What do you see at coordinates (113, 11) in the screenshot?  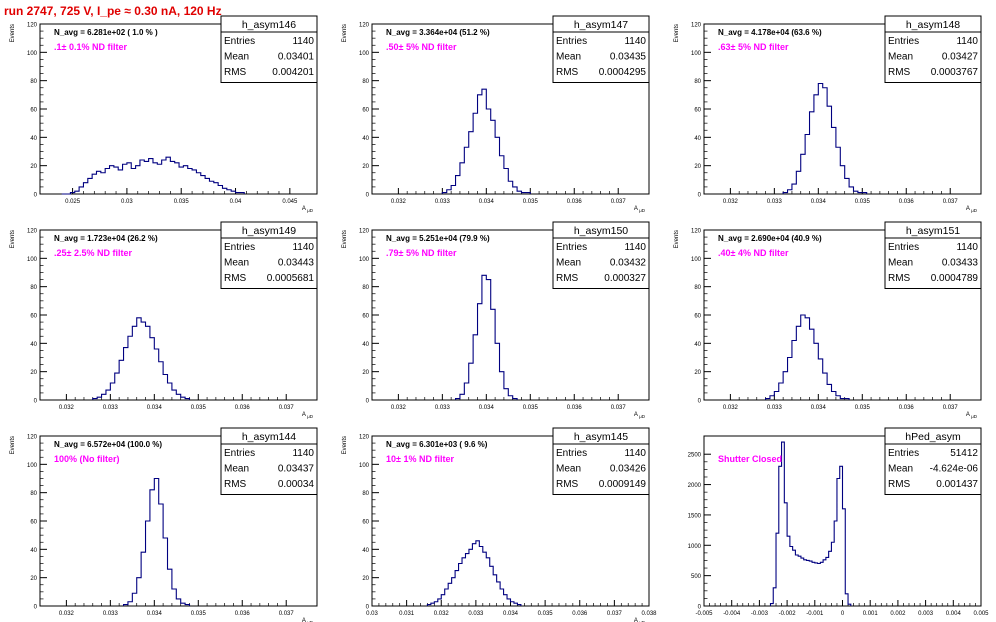 I see `run-title: run 2747, 725 V, I_pe ≈ 0.30 nA, 120 Hz` at bounding box center [113, 11].